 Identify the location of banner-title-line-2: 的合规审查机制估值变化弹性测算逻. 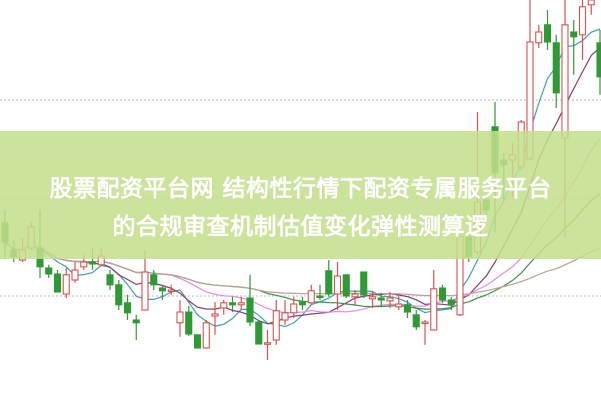
(300, 227).